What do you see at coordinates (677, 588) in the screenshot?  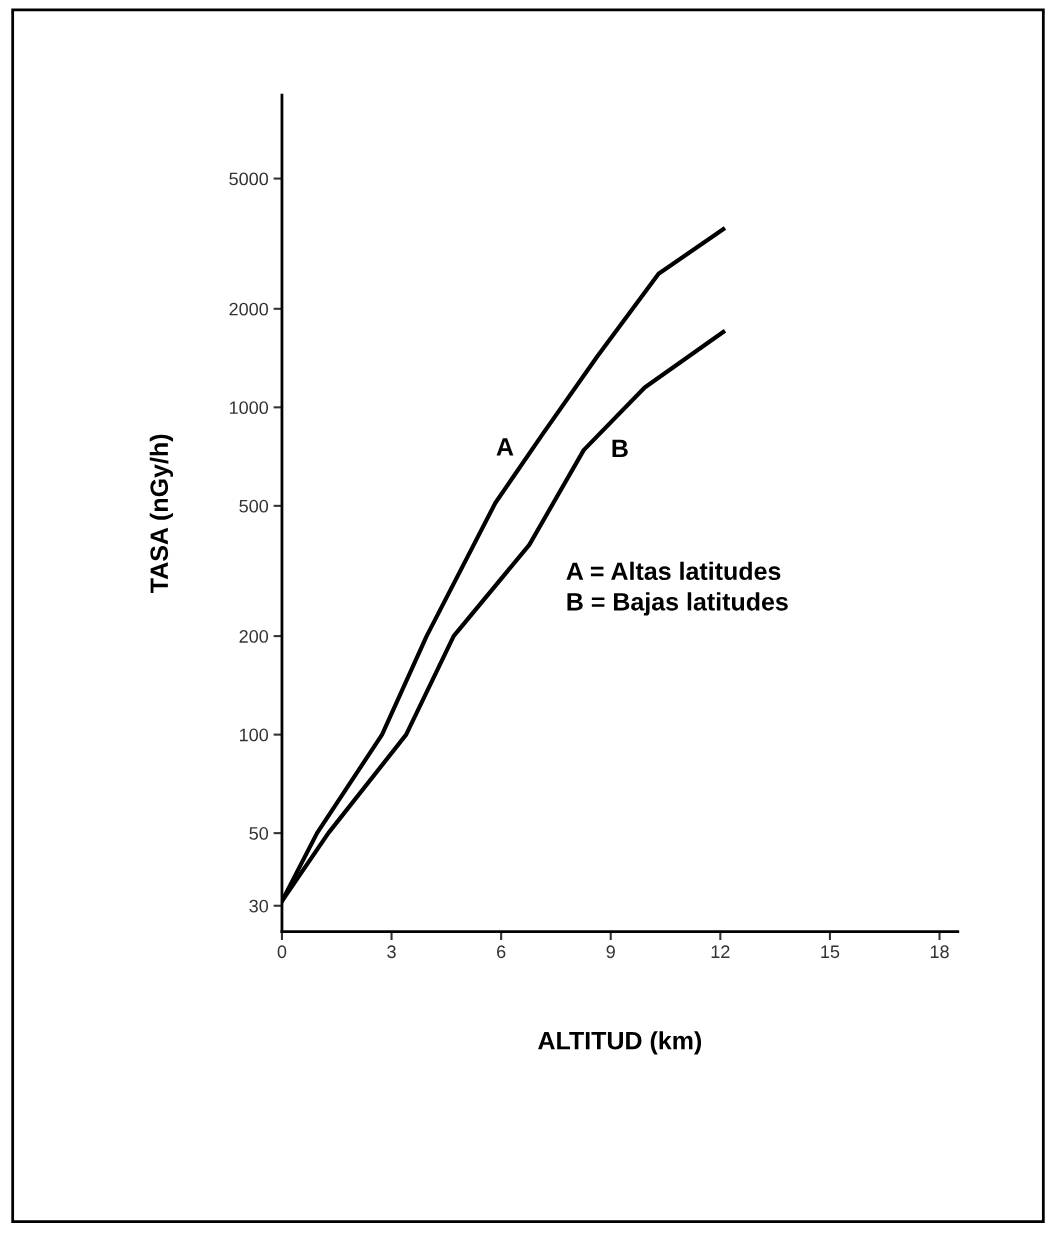 I see `annotation: A = Altas latitudes B = Bajas latitudes` at bounding box center [677, 588].